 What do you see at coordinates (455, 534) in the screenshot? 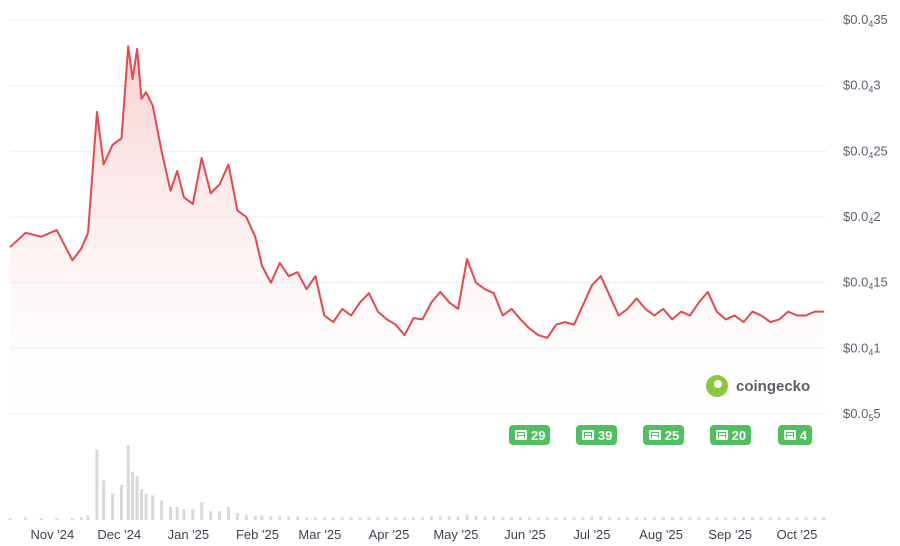
I see `x-tick-label: May '25` at bounding box center [455, 534].